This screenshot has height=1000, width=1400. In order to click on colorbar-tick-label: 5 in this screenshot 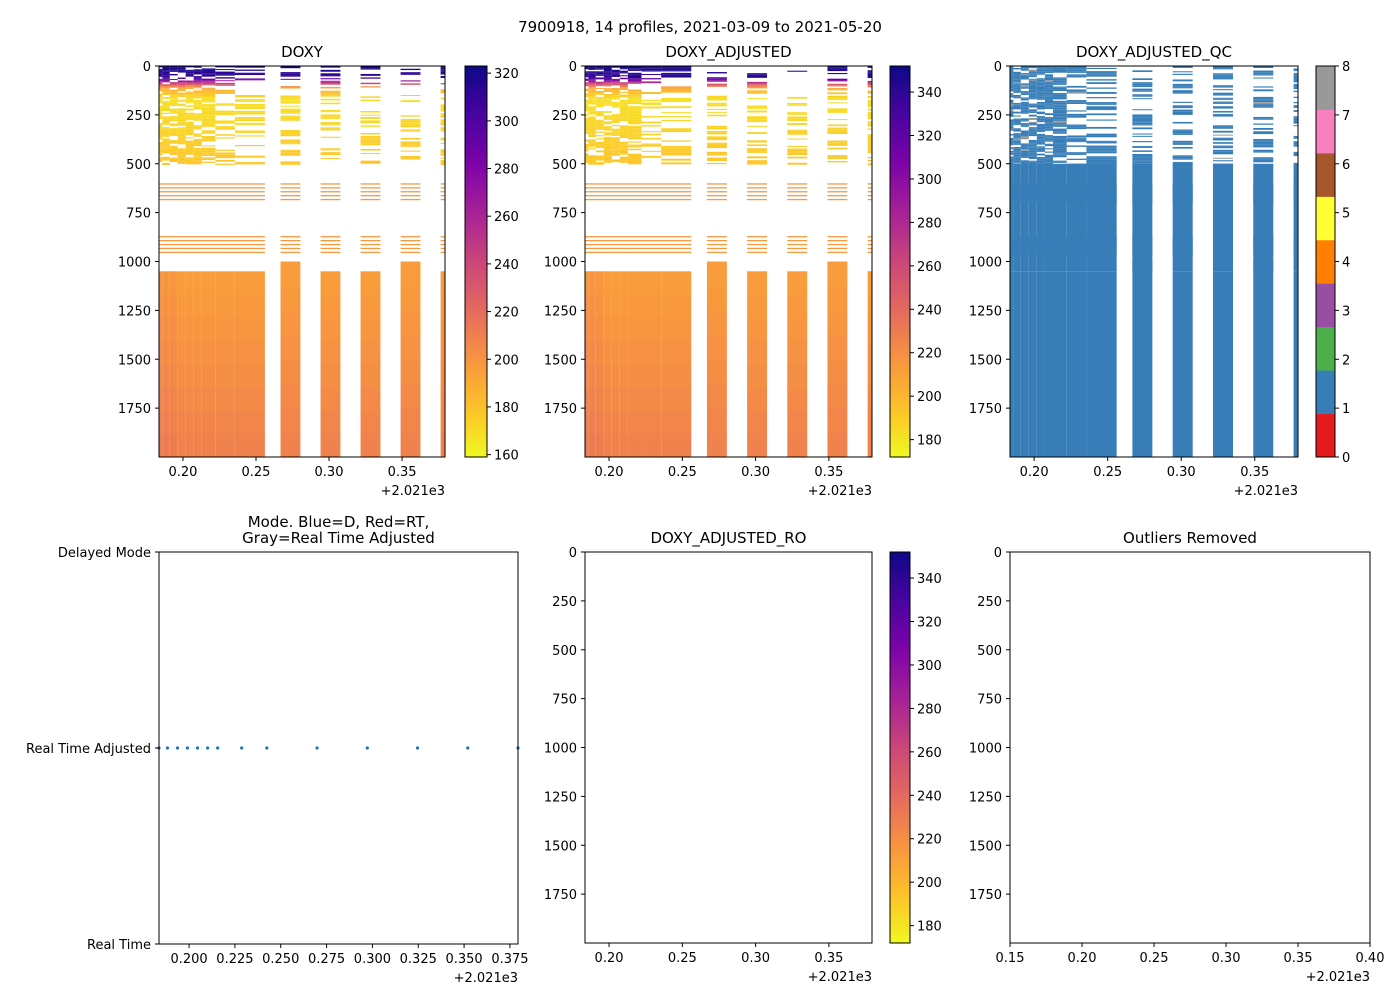, I will do `click(1346, 214)`.